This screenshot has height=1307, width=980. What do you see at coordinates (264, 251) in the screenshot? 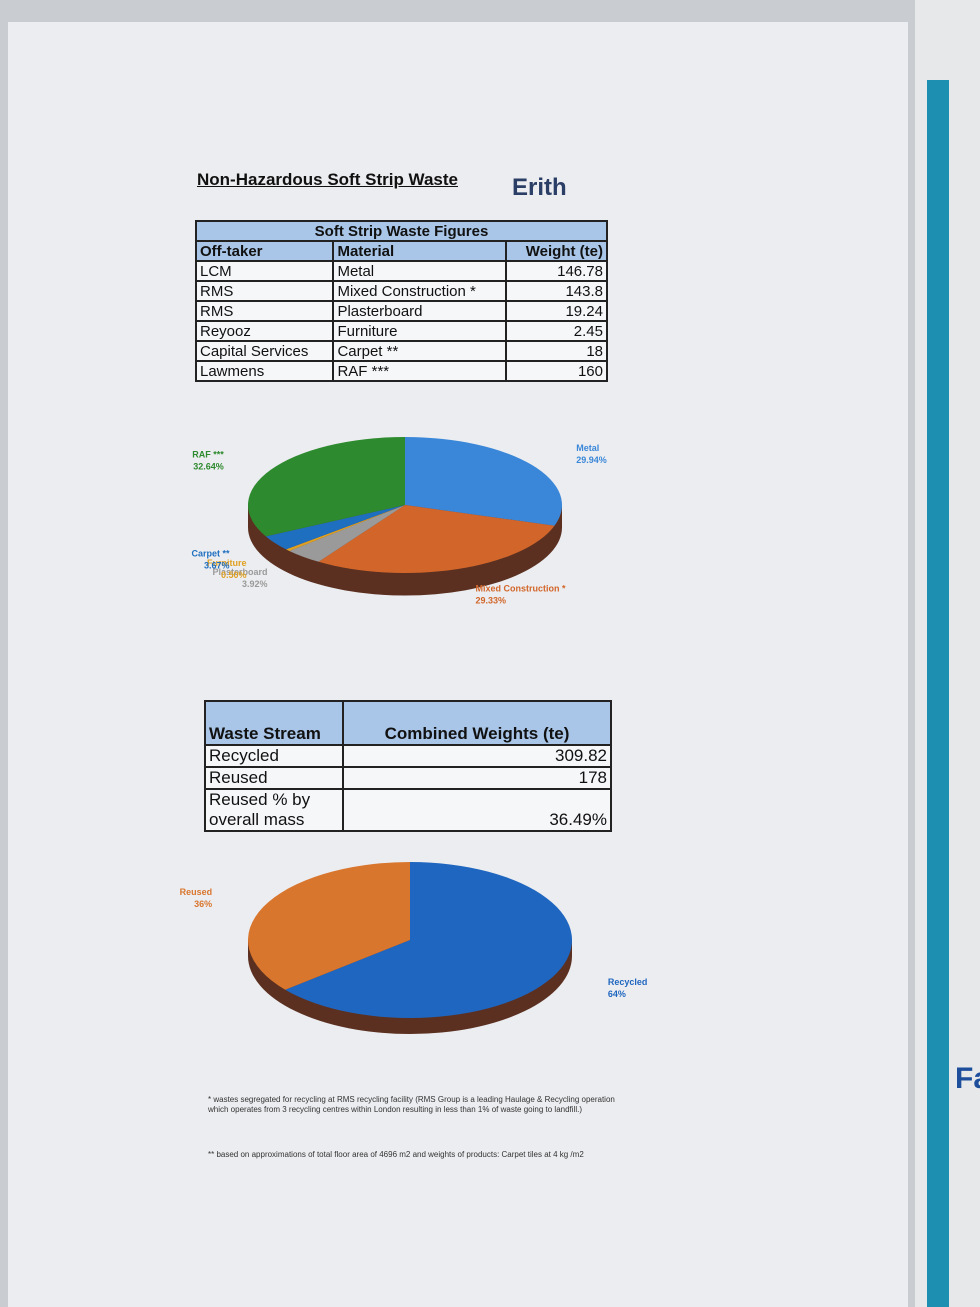
I see `column-header: Off-taker` at bounding box center [264, 251].